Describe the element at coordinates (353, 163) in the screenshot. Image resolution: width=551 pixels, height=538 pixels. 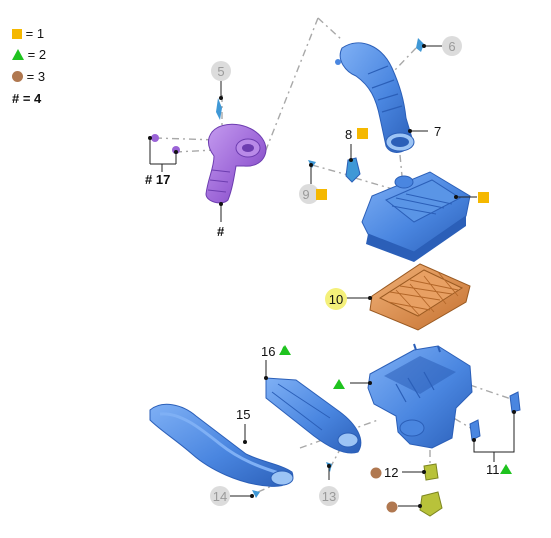
I see `part-8-sensor` at that location.